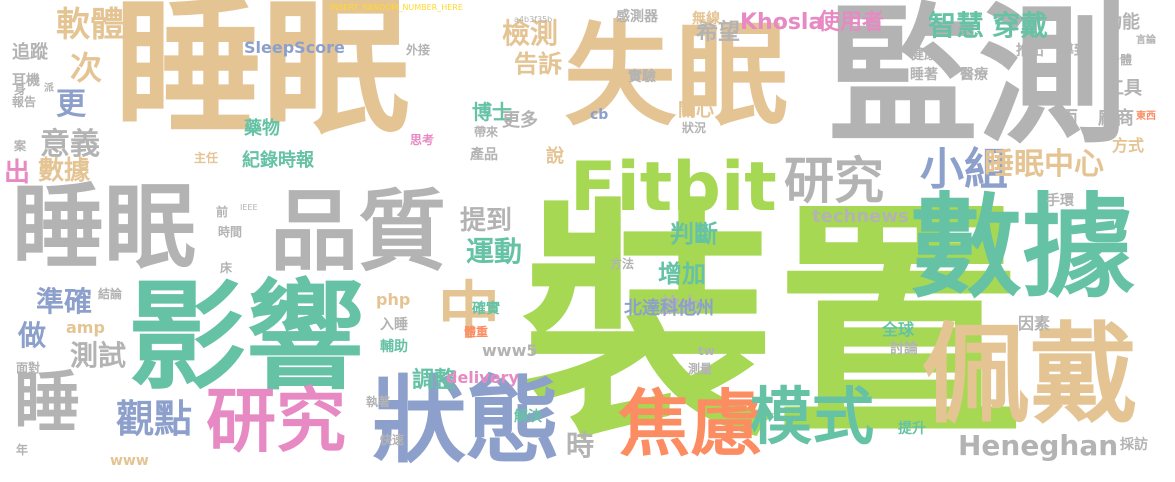 The height and width of the screenshot is (482, 1175). What do you see at coordinates (1038, 445) in the screenshot?
I see `word-heneghan: Heneghan` at bounding box center [1038, 445].